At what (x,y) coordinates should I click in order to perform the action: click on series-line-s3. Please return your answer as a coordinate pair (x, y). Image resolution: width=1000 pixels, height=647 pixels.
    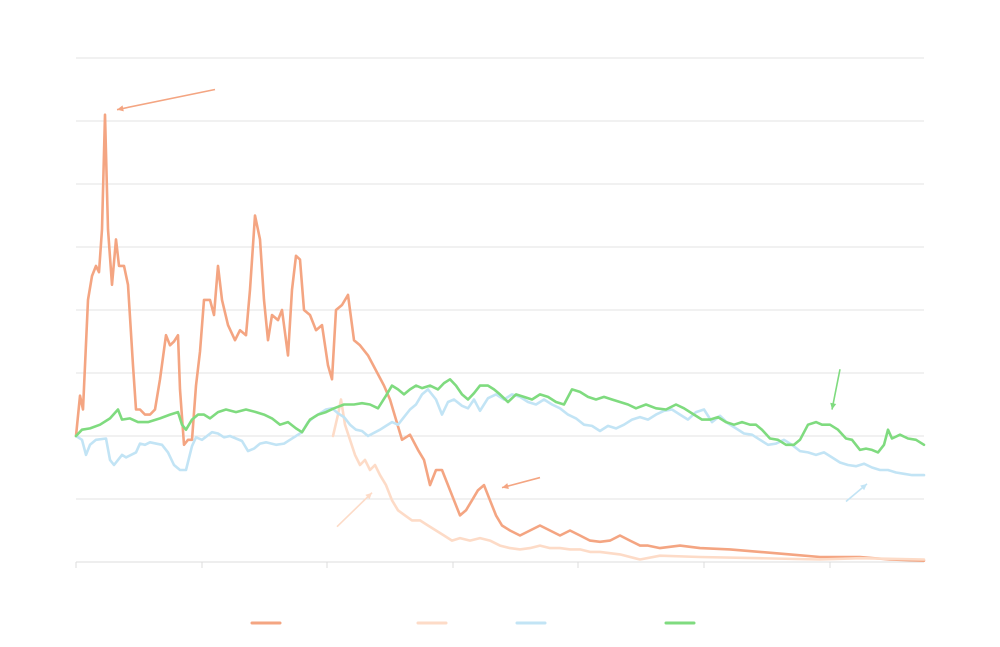
    Looking at the image, I should click on (500, 432).